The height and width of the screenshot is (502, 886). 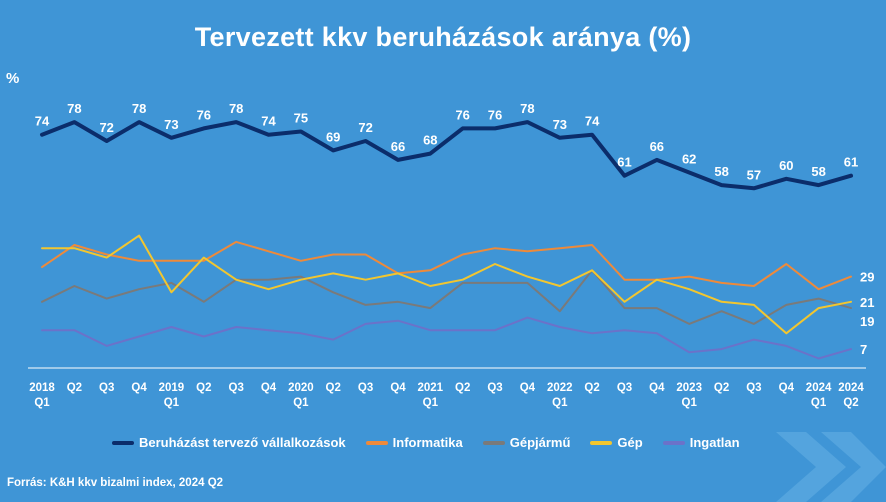 I want to click on data-label: 68, so click(x=430, y=140).